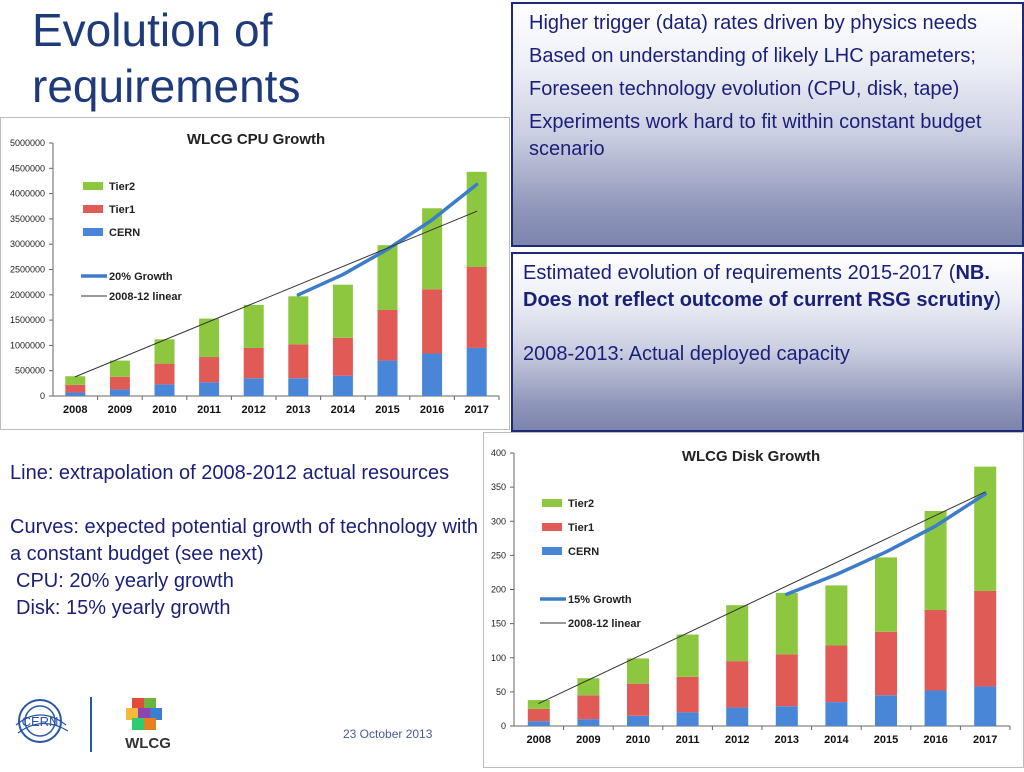 This screenshot has height=772, width=1024. I want to click on actual-capacity-text: 2008-2013: Actual deployed capacity, so click(686, 354).